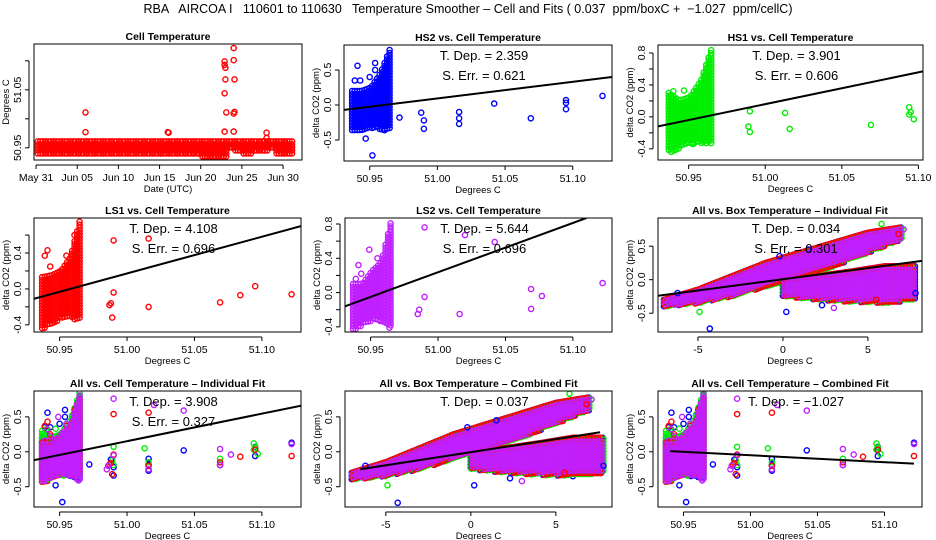 The image size is (936, 540). I want to click on x-tick-label: Jun 25, so click(242, 178).